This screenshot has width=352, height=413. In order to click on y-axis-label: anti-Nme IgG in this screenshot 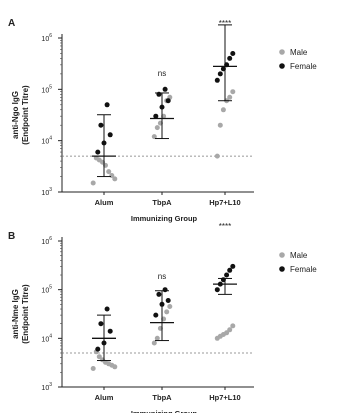, I will do `click(15, 314)`.